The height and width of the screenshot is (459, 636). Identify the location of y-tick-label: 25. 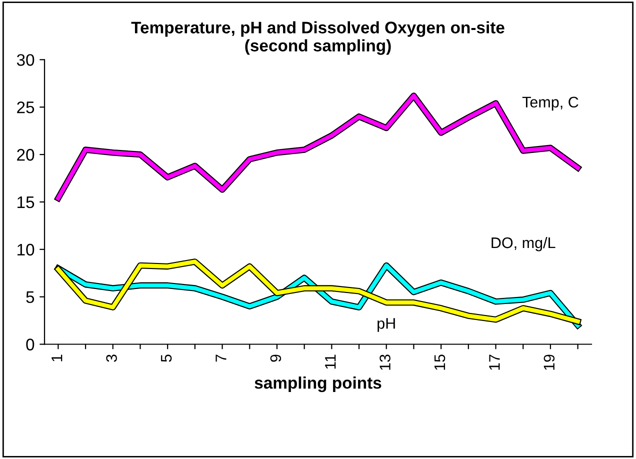
(25, 108).